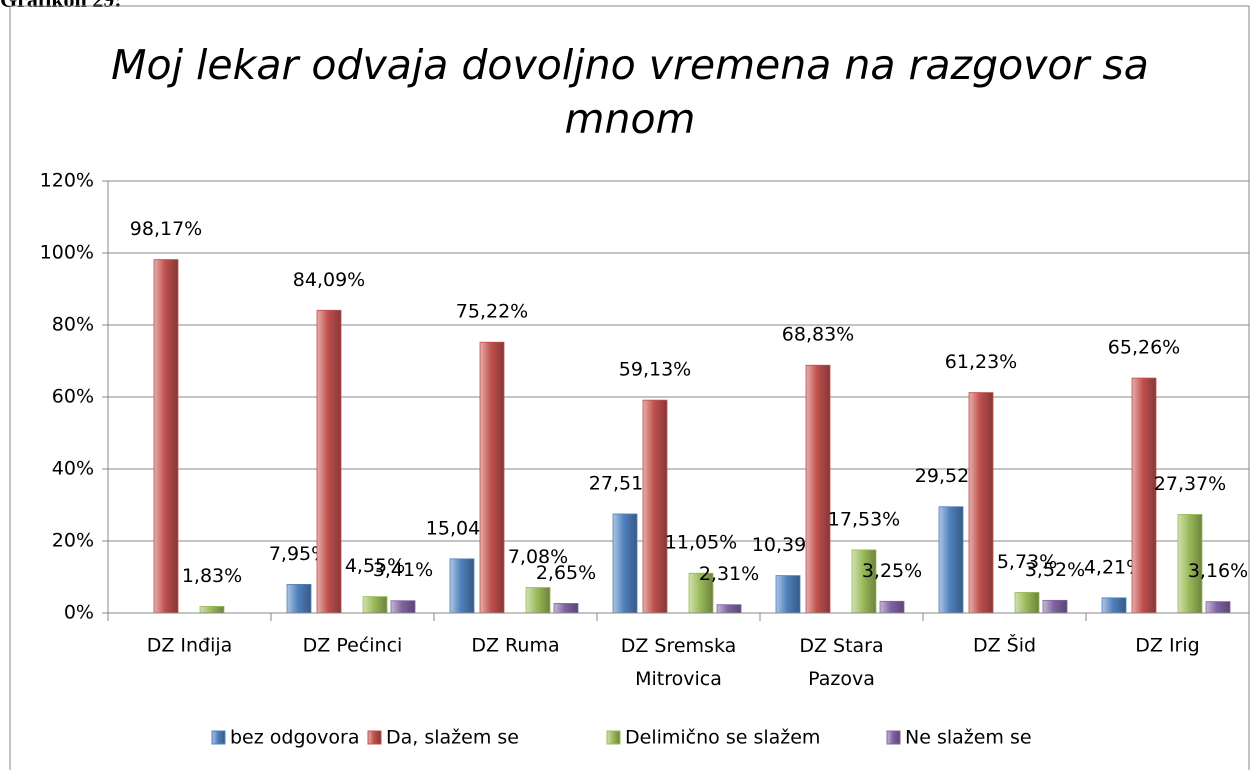 Image resolution: width=1252 pixels, height=770 pixels. What do you see at coordinates (968, 738) in the screenshot?
I see `legend-label: Ne slažem se` at bounding box center [968, 738].